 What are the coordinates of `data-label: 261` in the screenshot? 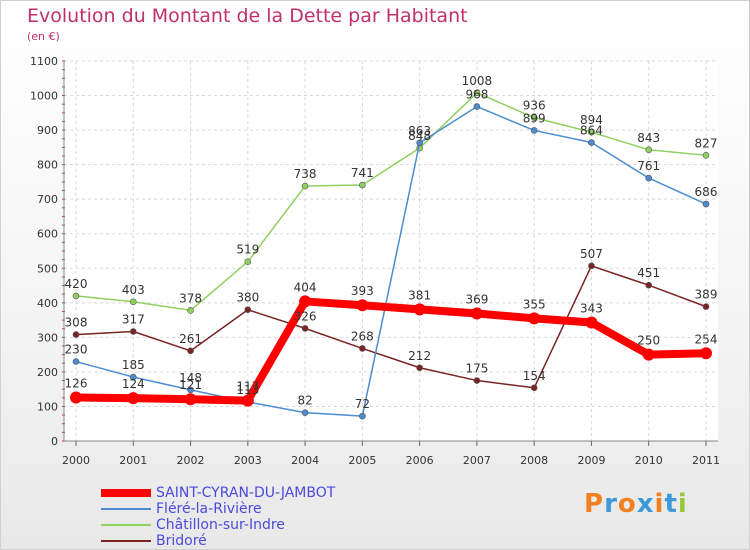 It's located at (190, 339).